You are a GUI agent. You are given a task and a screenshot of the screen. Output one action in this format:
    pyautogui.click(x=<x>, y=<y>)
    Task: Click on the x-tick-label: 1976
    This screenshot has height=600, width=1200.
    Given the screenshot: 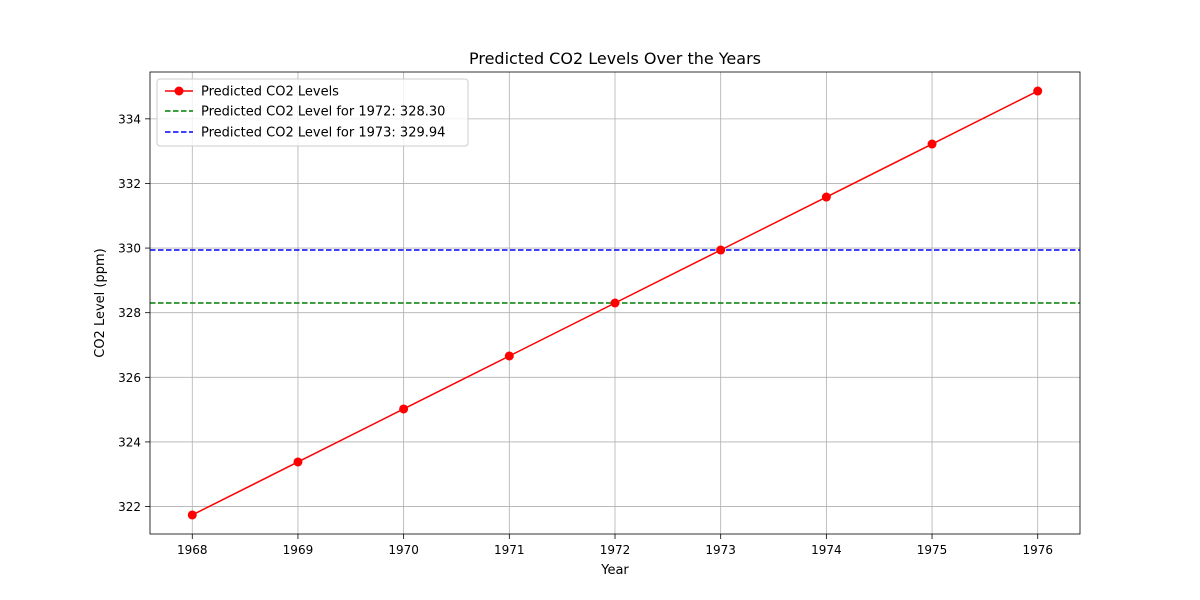 What is the action you would take?
    pyautogui.click(x=1037, y=550)
    